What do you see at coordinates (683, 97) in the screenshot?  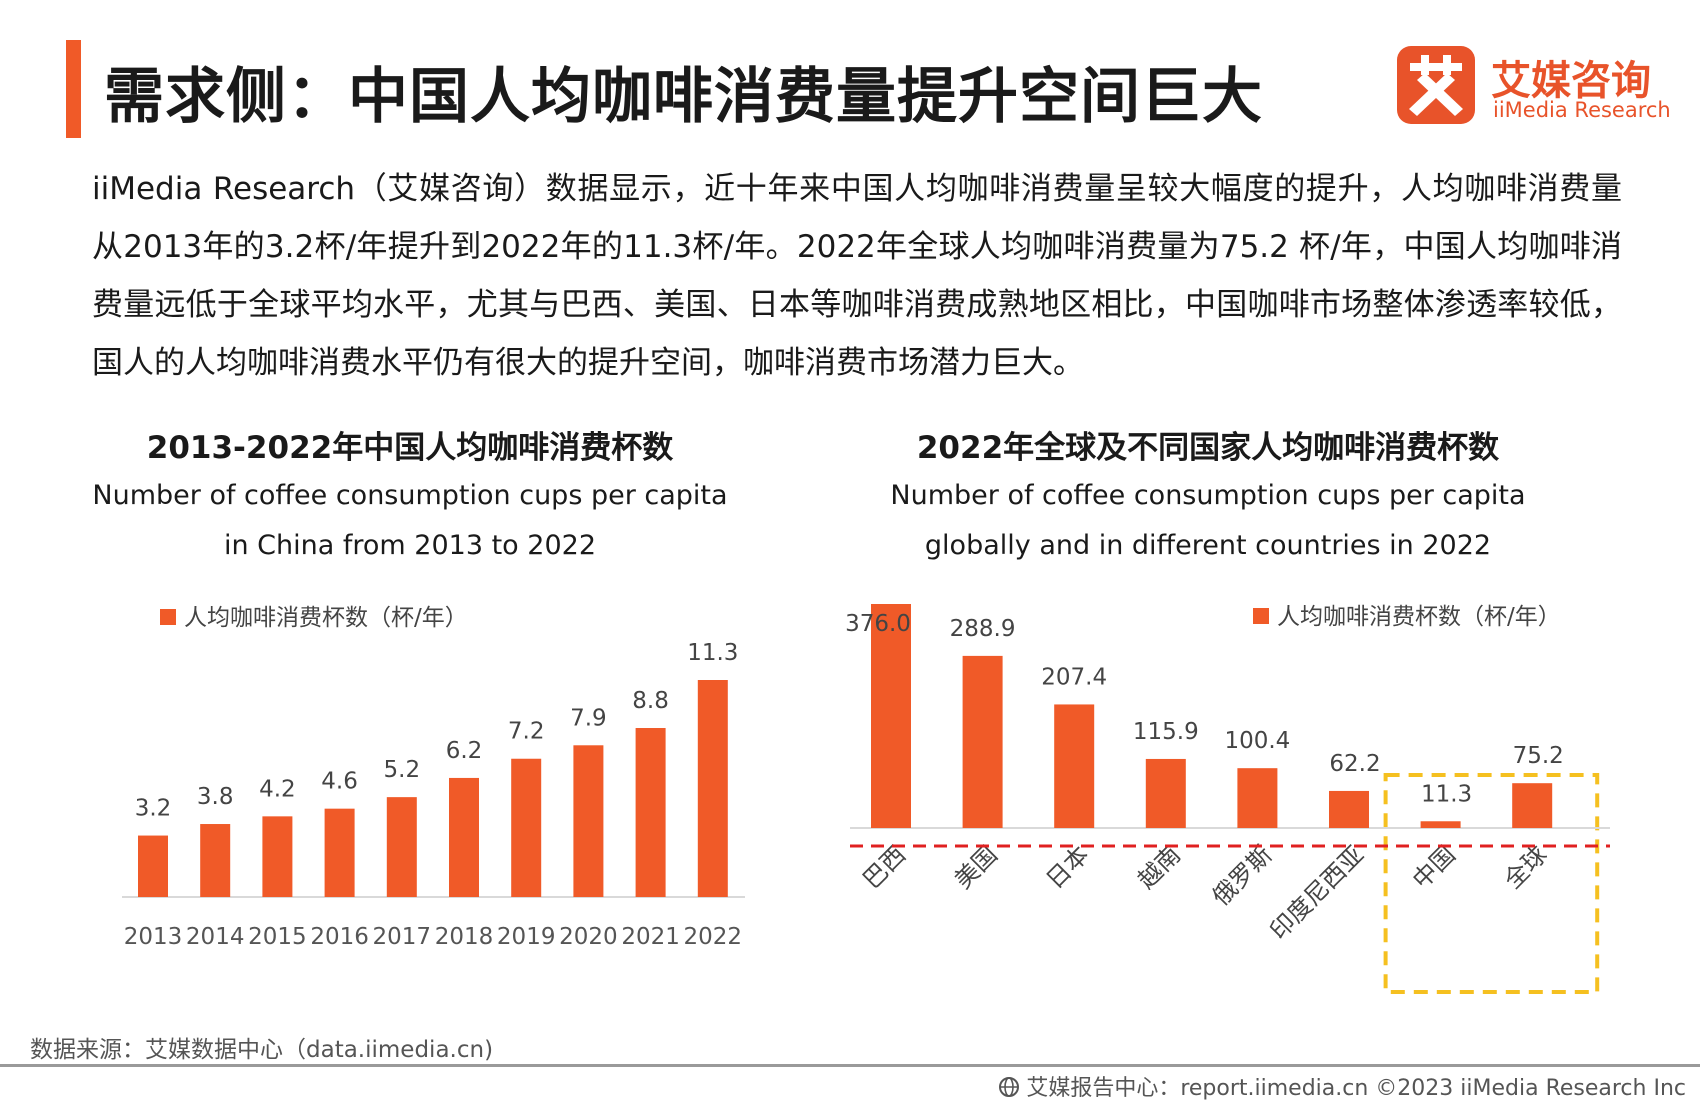 I see `page-title: 需求侧：中国人均咖啡消费量提升空间巨大` at bounding box center [683, 97].